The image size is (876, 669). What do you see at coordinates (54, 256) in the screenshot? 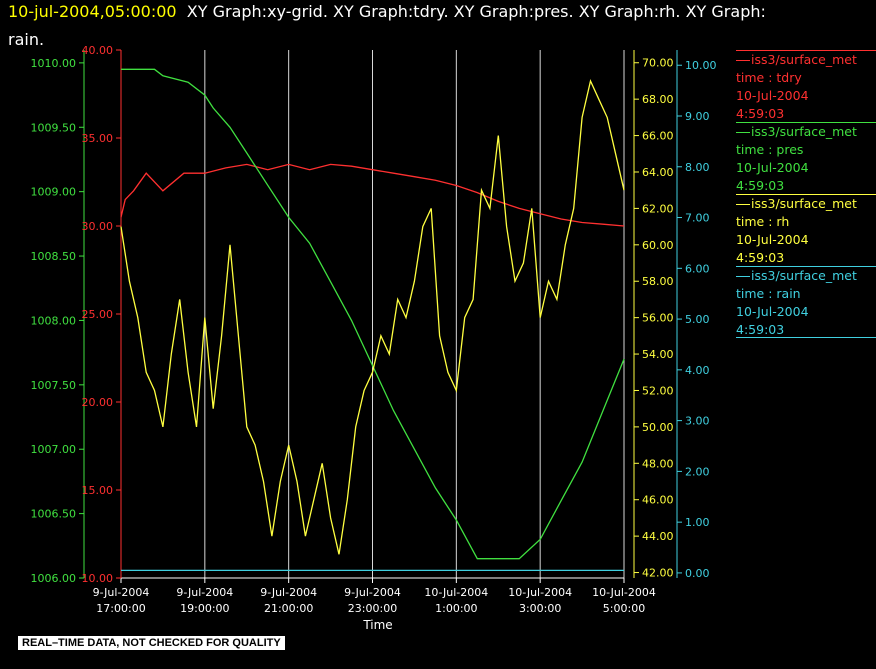
I see `pres-tick-label: 1008.50` at bounding box center [54, 256].